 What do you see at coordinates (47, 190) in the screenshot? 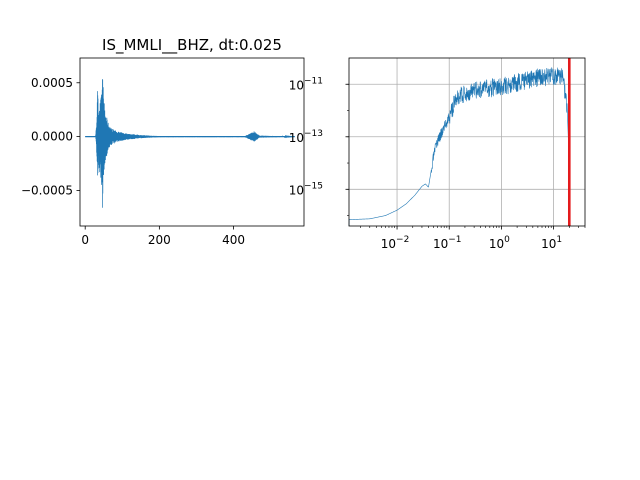
I see `waveform-y-tick-label: −0.0005` at bounding box center [47, 190].